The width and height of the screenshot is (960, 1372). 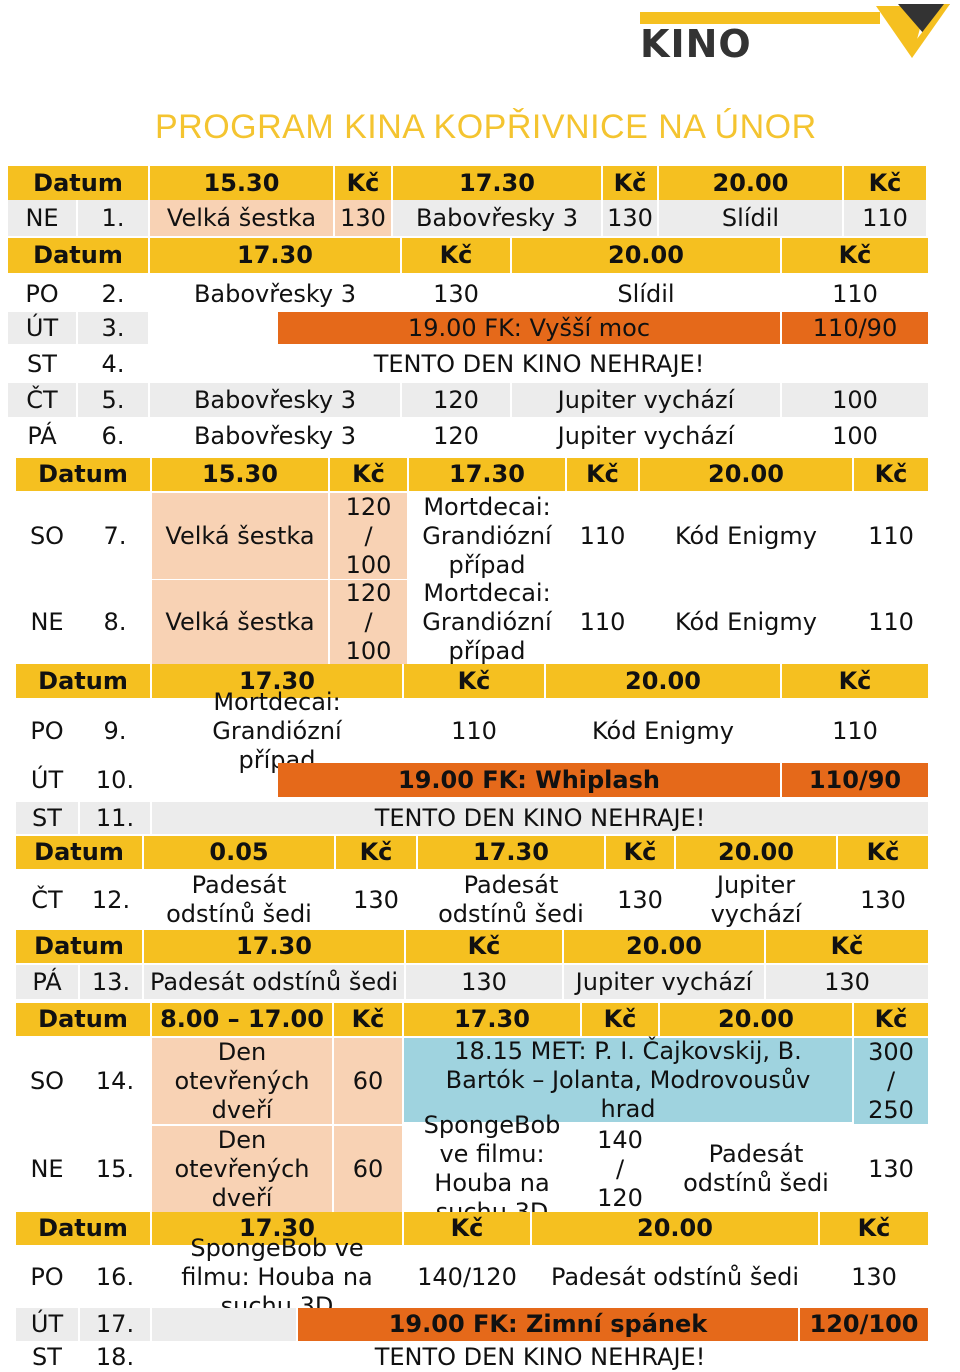 What do you see at coordinates (113, 328) in the screenshot?
I see `day-date: 3.` at bounding box center [113, 328].